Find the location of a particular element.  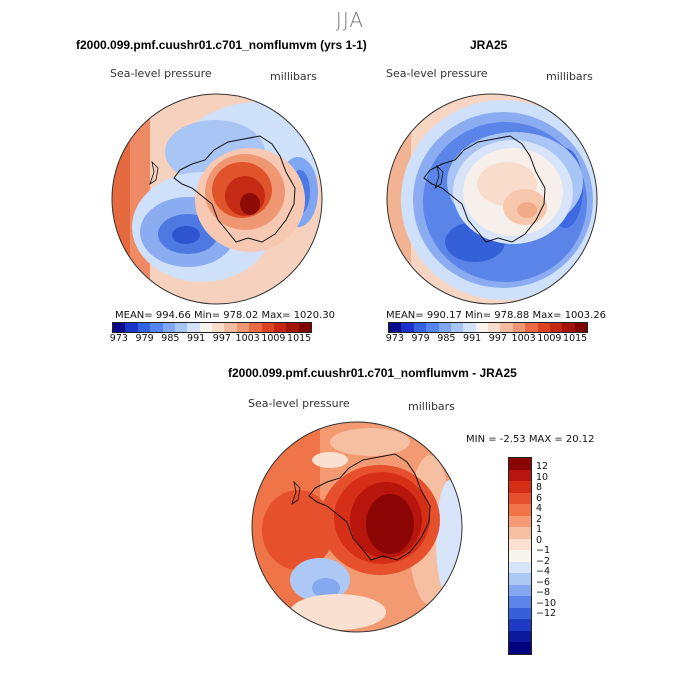

map-model-slp is located at coordinates (217, 199).